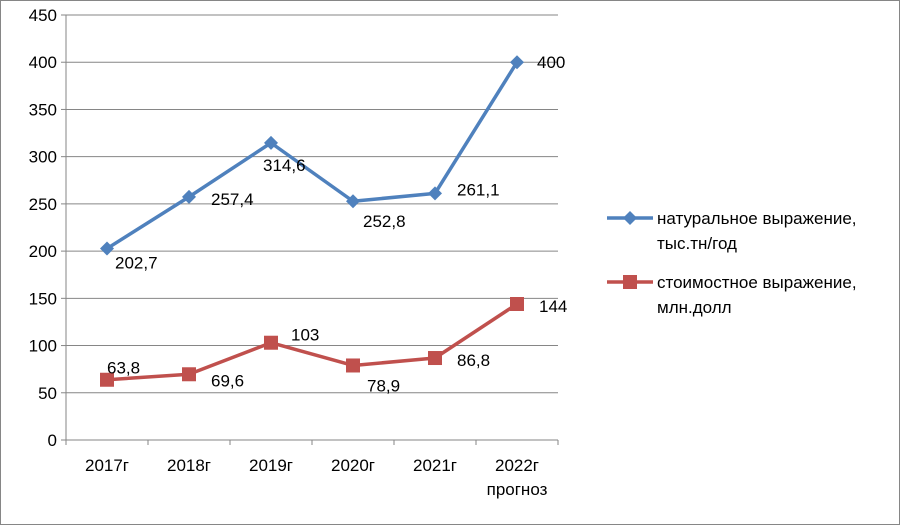 The image size is (902, 527). I want to click on x-tick-label: 2021г, so click(435, 465).